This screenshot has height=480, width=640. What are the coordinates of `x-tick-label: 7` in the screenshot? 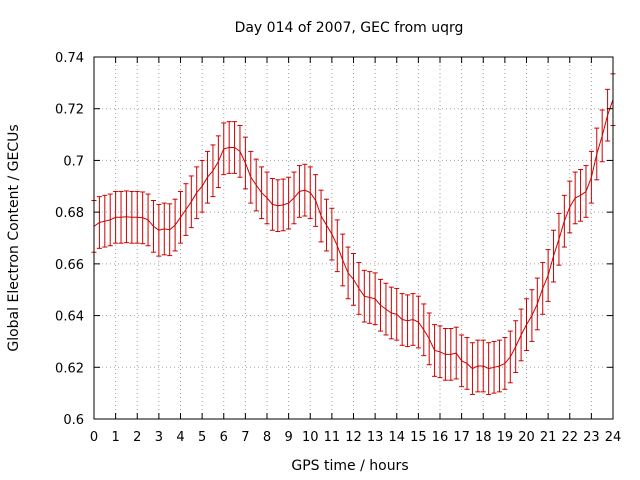 It's located at (245, 437).